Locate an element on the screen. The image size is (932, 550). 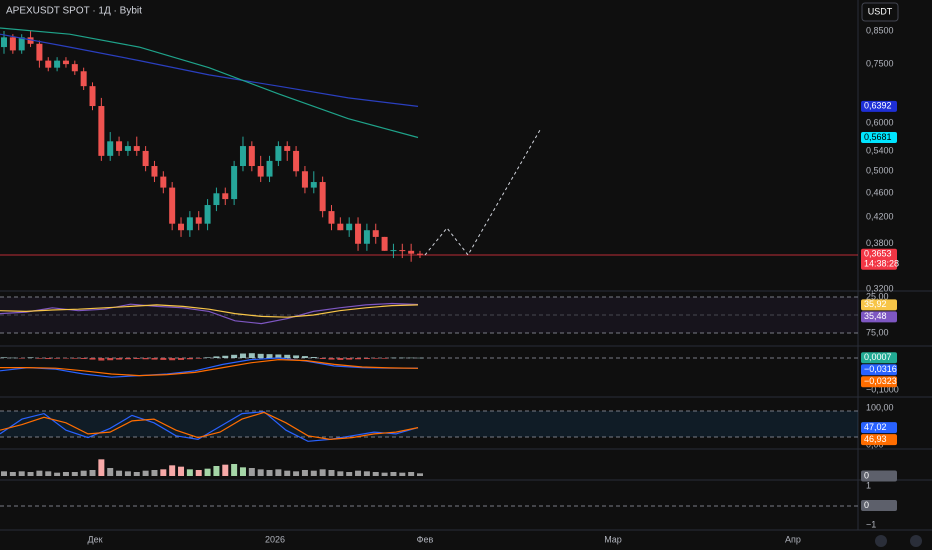
pane-tick-label: −0,1000 is located at coordinates (882, 389).